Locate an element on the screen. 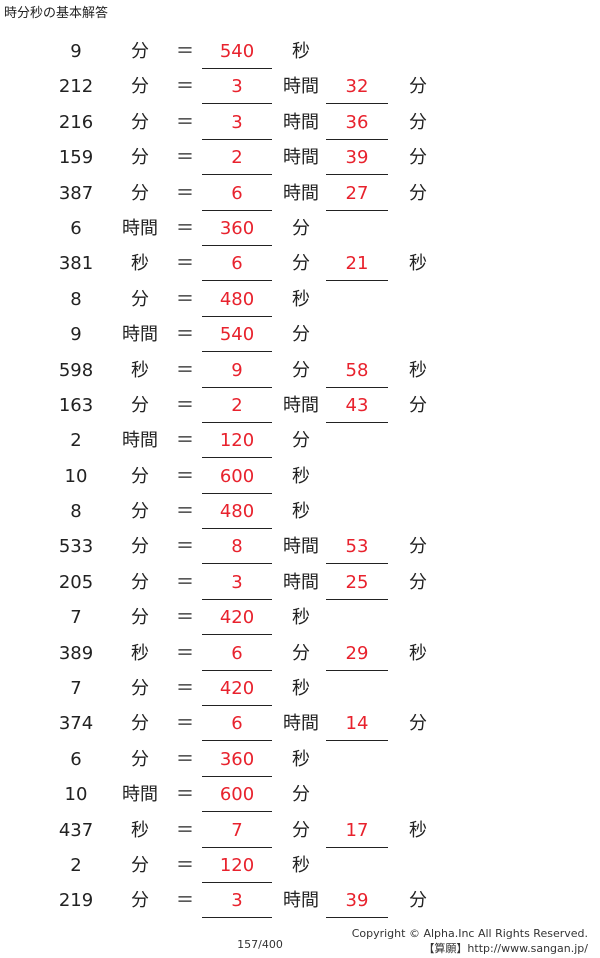 Image resolution: width=600 pixels, height=958 pixels. given-unit: 時間 is located at coordinates (140, 228).